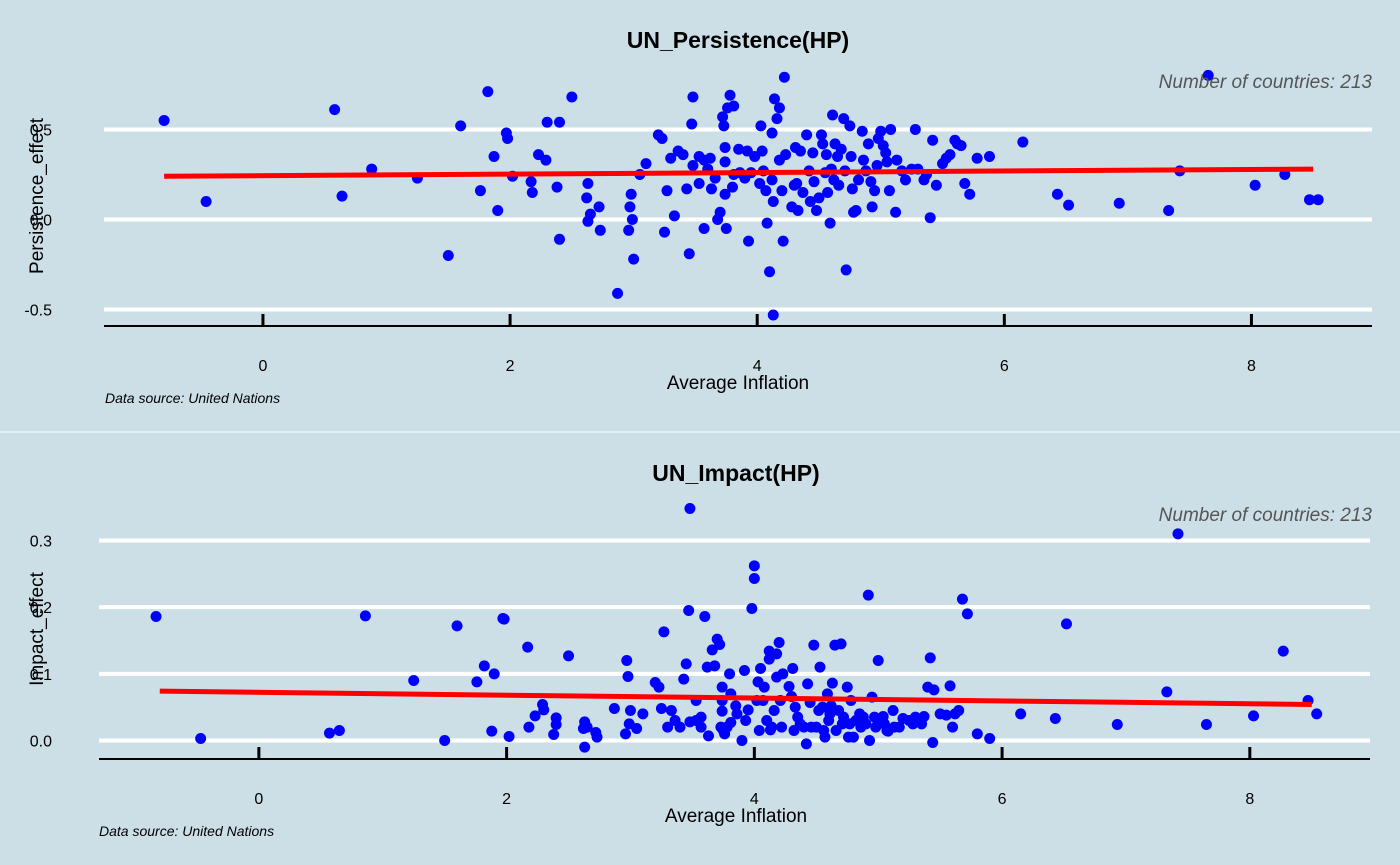 This screenshot has height=865, width=1400. What do you see at coordinates (754, 799) in the screenshot?
I see `x-tick-label: 4` at bounding box center [754, 799].